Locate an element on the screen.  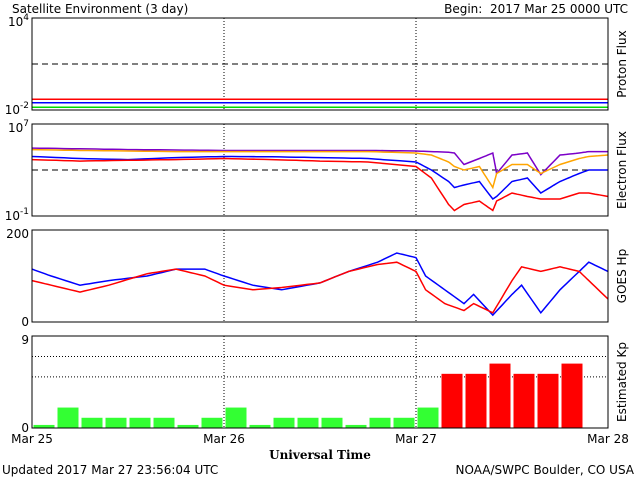
y-axis-label: Proton Flux is located at coordinates (622, 63).